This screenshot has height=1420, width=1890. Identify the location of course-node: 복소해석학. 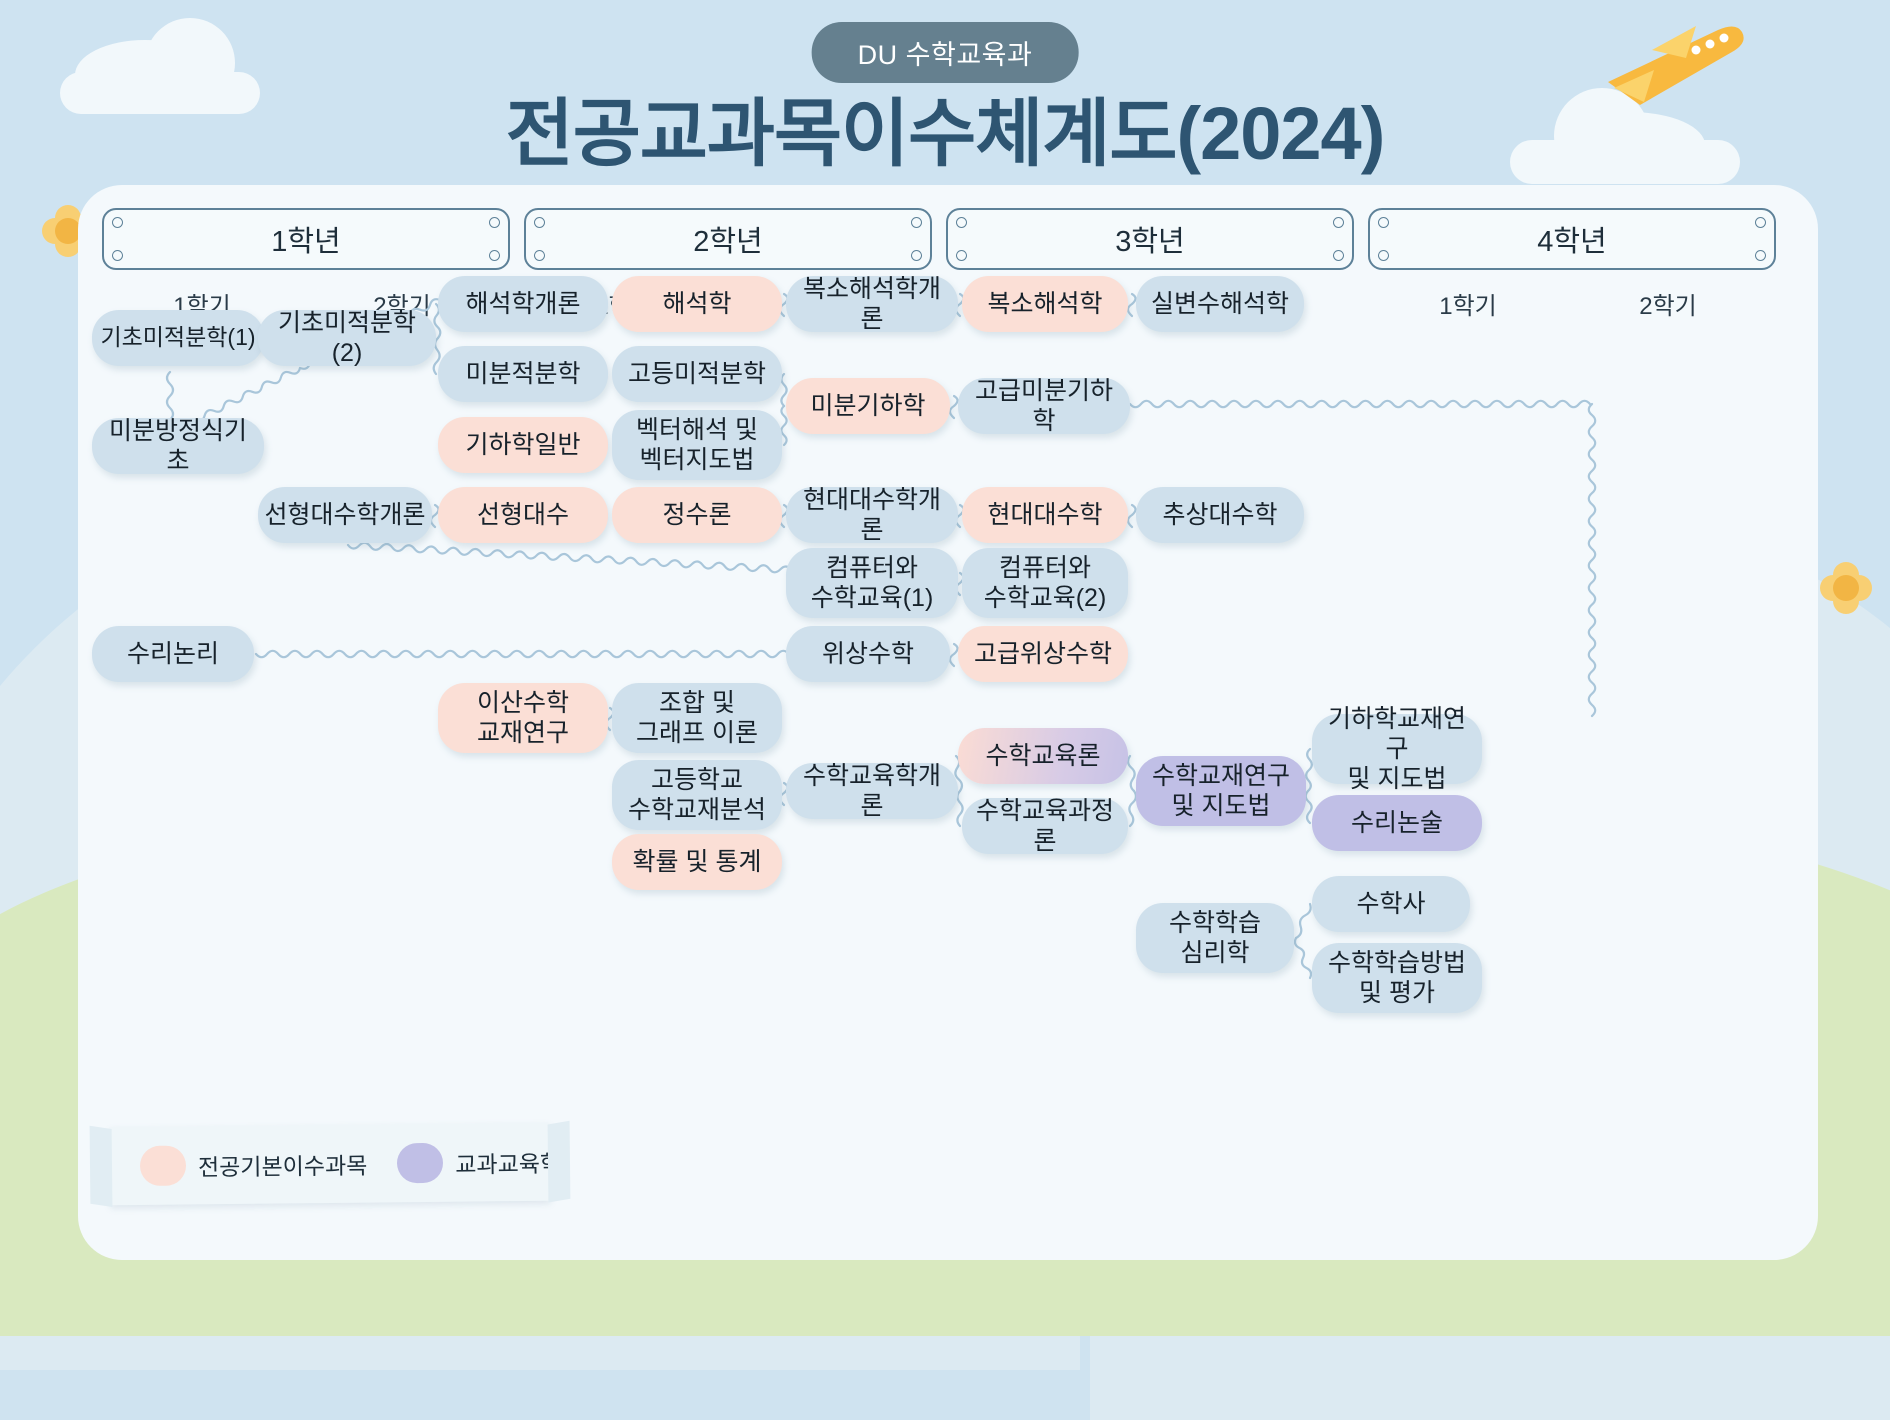
(1045, 304).